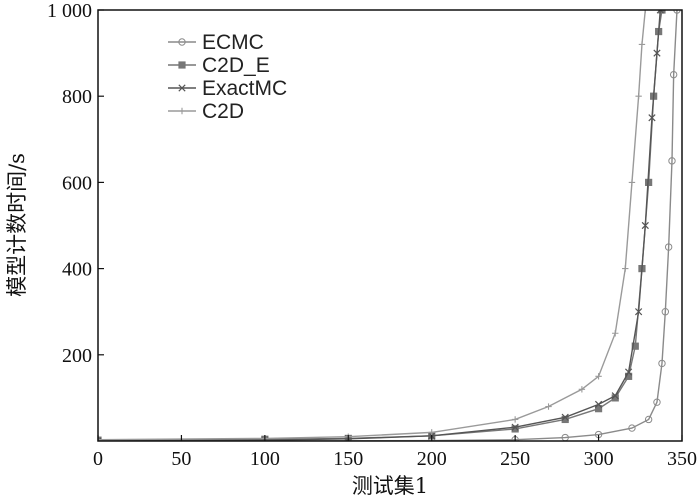 This screenshot has width=700, height=500. I want to click on x-tick-label: 250, so click(515, 459).